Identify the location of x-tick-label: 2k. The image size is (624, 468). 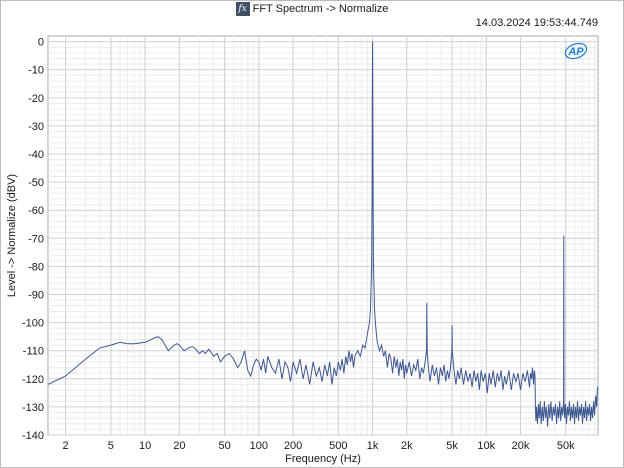
(407, 446).